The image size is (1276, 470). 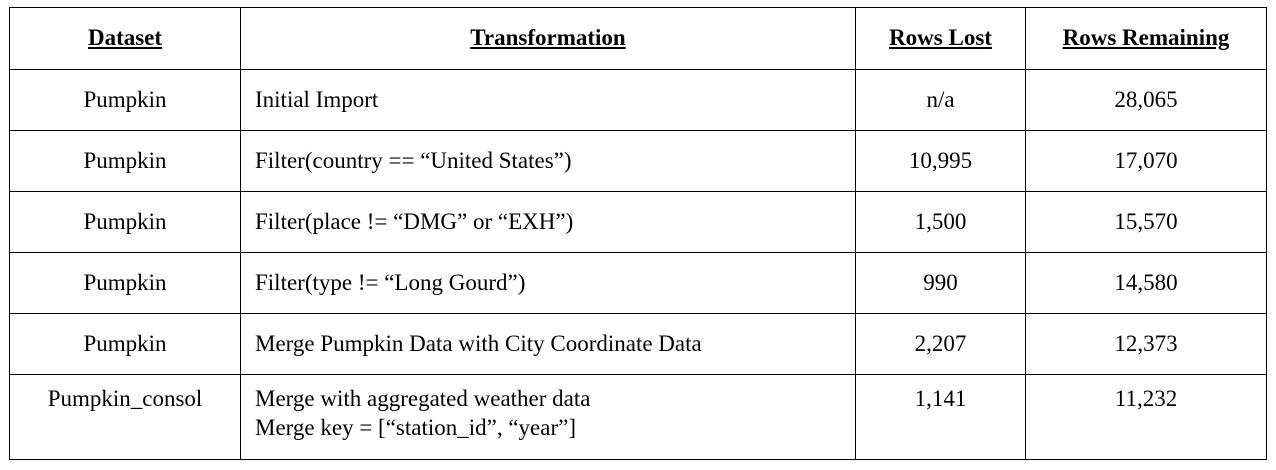 What do you see at coordinates (940, 100) in the screenshot?
I see `rows-lost-cell: n/a` at bounding box center [940, 100].